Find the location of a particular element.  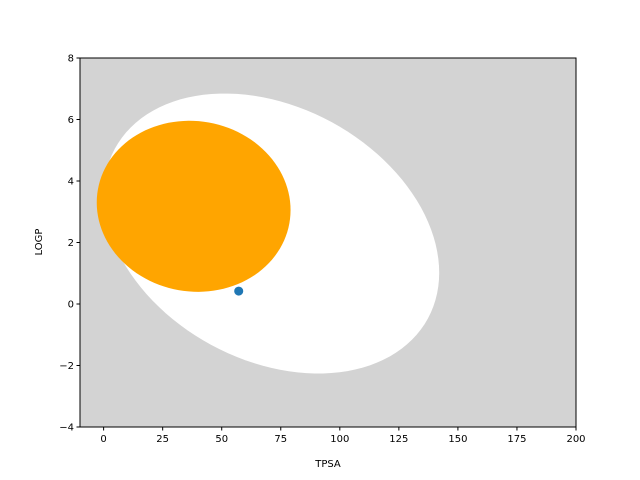

x-axis-label: TPSA is located at coordinates (327, 464).